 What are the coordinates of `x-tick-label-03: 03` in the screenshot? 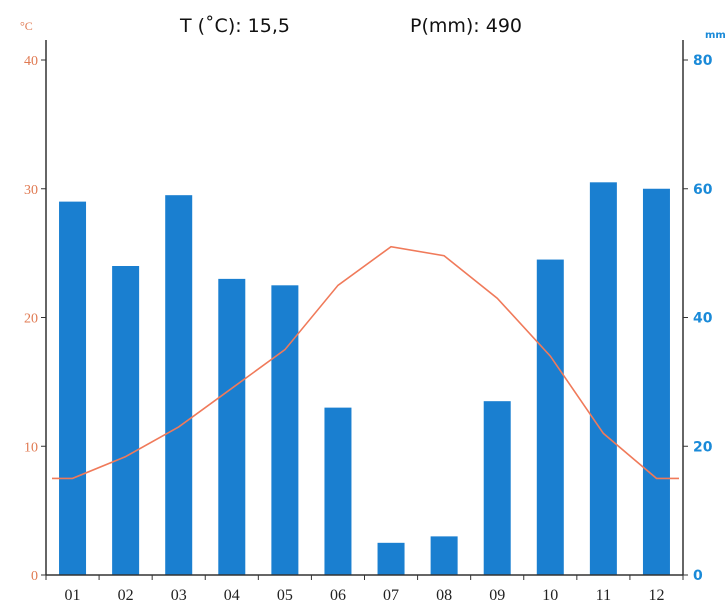 It's located at (179, 595).